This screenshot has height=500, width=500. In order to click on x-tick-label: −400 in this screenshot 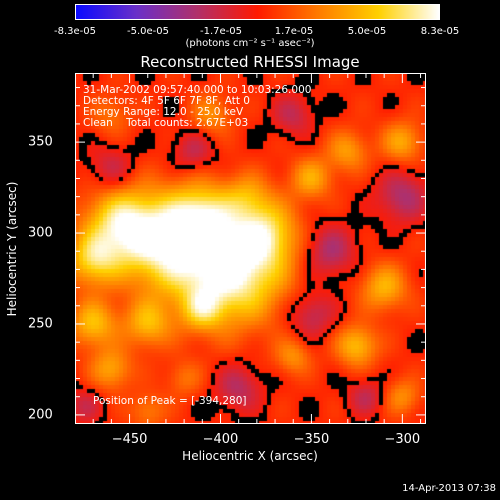, I will do `click(220, 439)`.